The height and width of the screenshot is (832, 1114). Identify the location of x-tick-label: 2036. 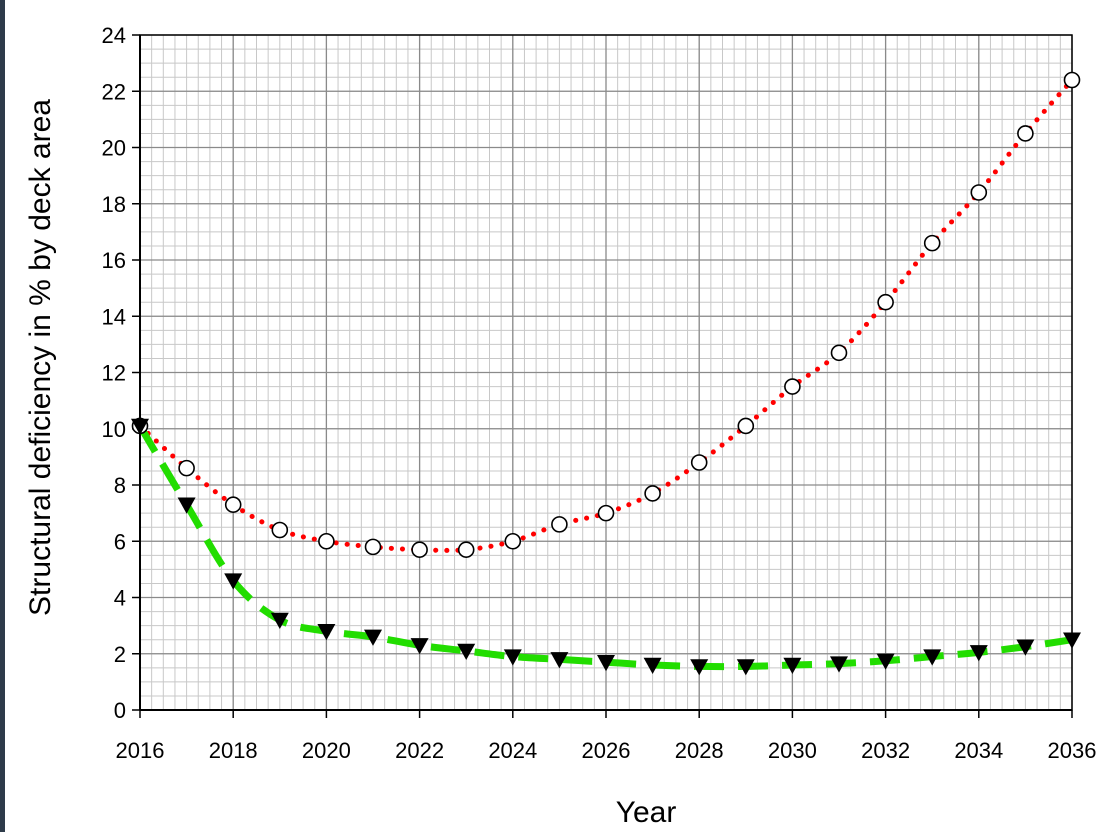
(1072, 750).